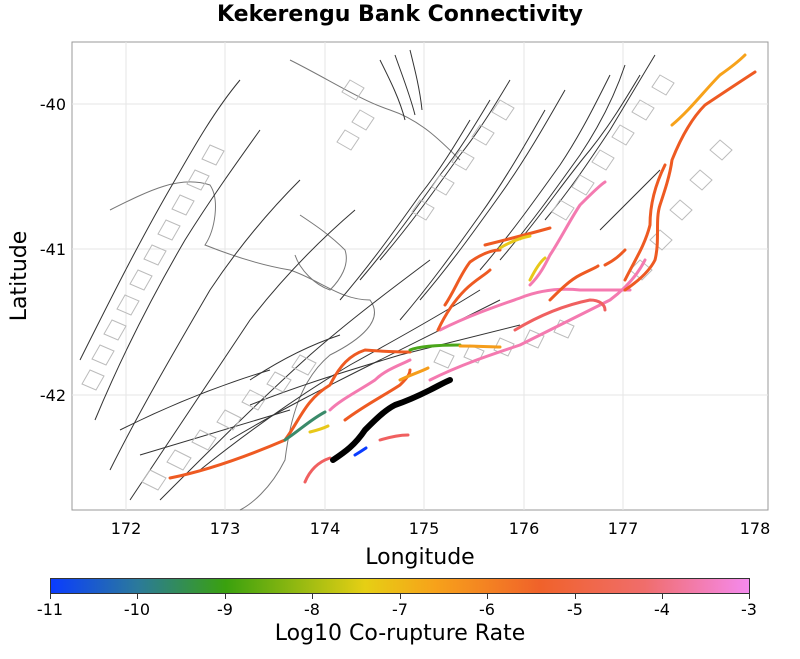 Image resolution: width=800 pixels, height=659 pixels. Describe the element at coordinates (708, 90) in the screenshot. I see `rupture-orange-northeast` at that location.